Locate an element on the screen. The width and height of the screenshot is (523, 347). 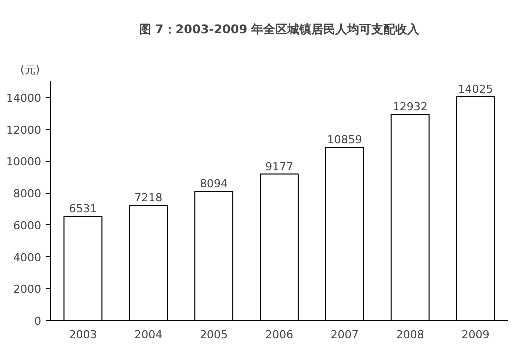
x-tick-label: 2005 is located at coordinates (214, 335).